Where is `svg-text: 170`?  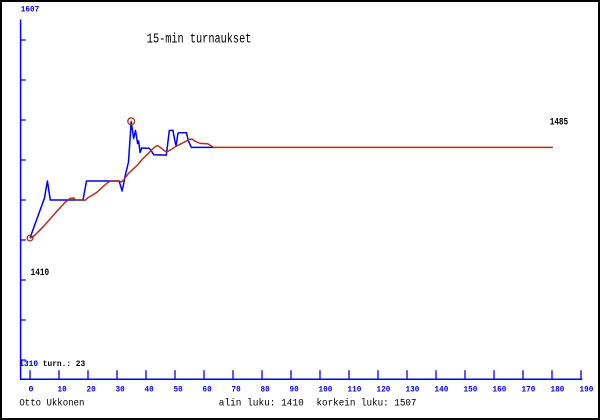 svg-text: 170 is located at coordinates (529, 390).